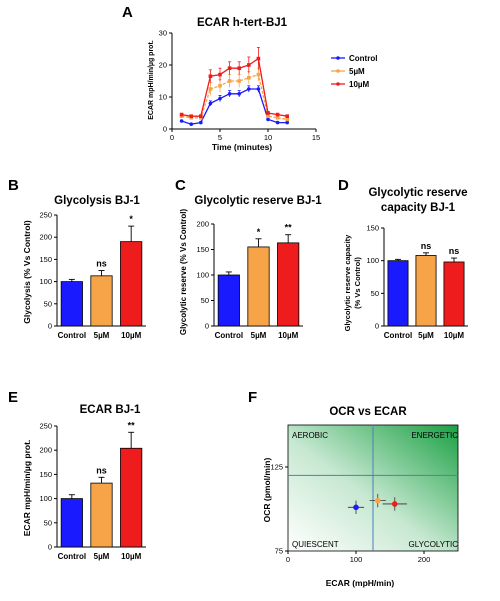 Image resolution: width=500 pixels, height=601 pixels. Describe the element at coordinates (163, 65) in the screenshot. I see `chart-a-ytick-label: 20` at that location.